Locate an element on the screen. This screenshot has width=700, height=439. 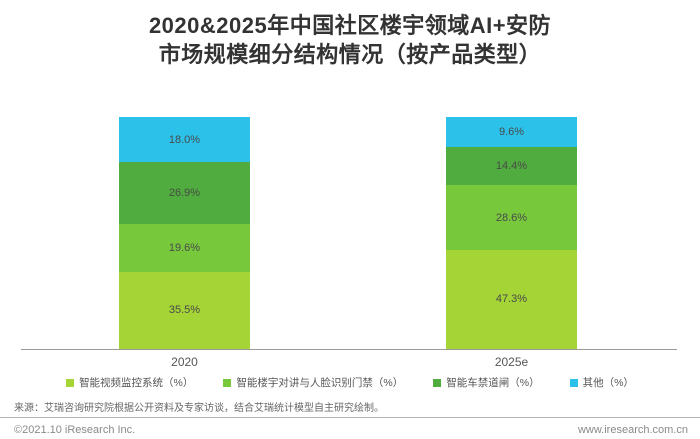
chart-title-line2: 市场规模细分结构情况（按产品类型） is located at coordinates (350, 54).